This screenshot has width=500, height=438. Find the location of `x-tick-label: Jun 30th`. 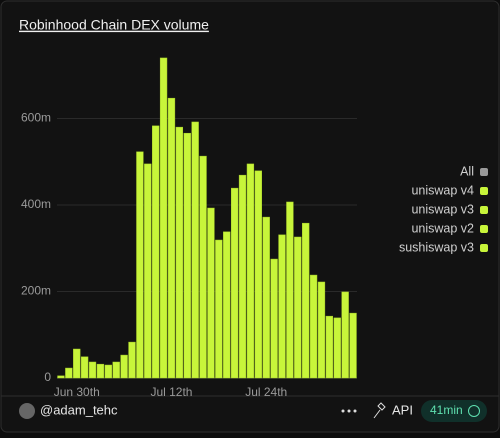

x-tick-label: Jun 30th is located at coordinates (77, 392).